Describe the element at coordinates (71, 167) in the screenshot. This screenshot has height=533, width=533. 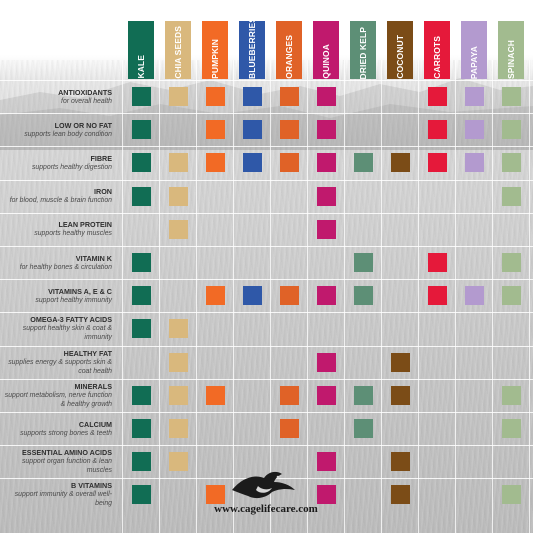
I see `nutrient-description: supports healthy digestion` at that location.